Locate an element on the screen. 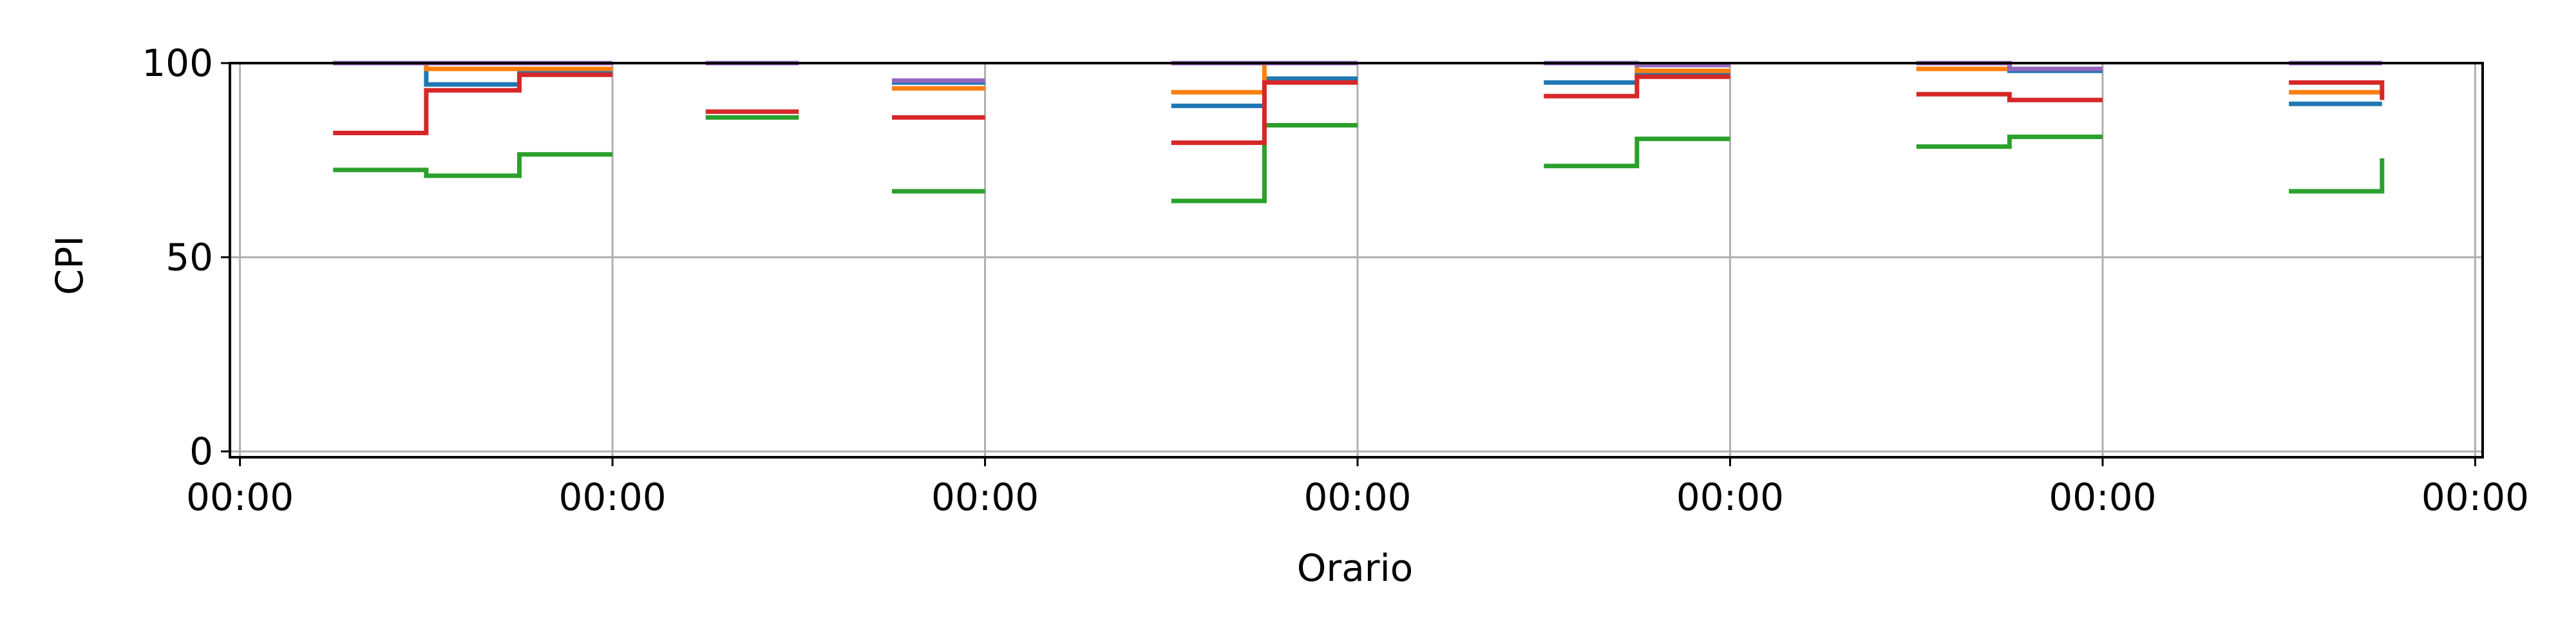 Image resolution: width=2576 pixels, height=644 pixels. x-tick-label-6: 00:00 is located at coordinates (2475, 497).